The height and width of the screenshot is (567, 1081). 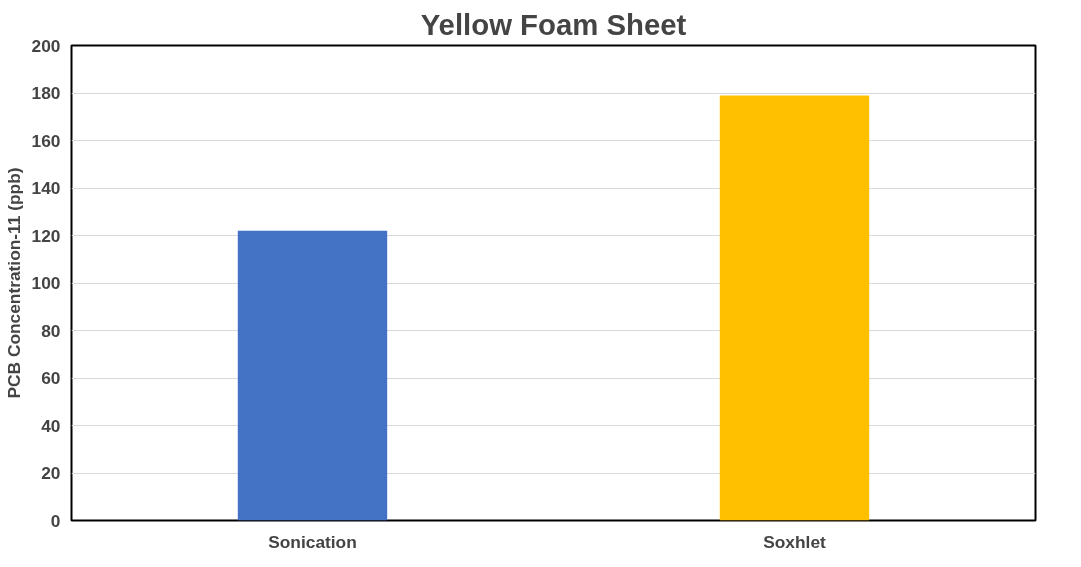 What do you see at coordinates (795, 541) in the screenshot?
I see `x-tick-label: Soxhlet` at bounding box center [795, 541].